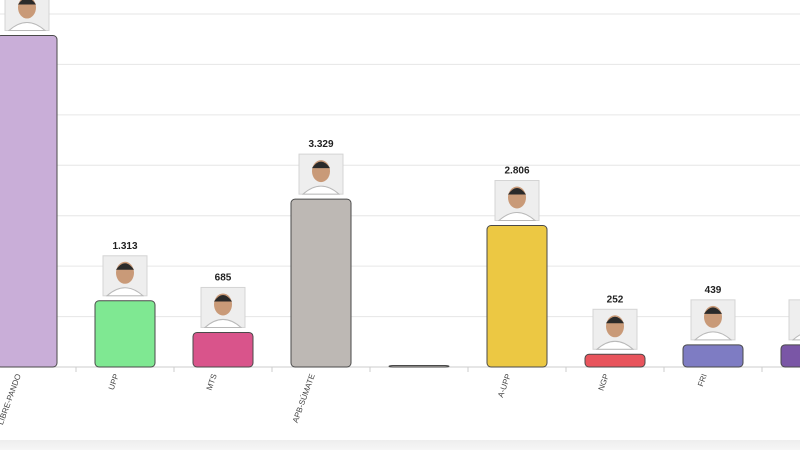 This screenshot has width=800, height=450. I want to click on data-label: 3.329, so click(320, 144).